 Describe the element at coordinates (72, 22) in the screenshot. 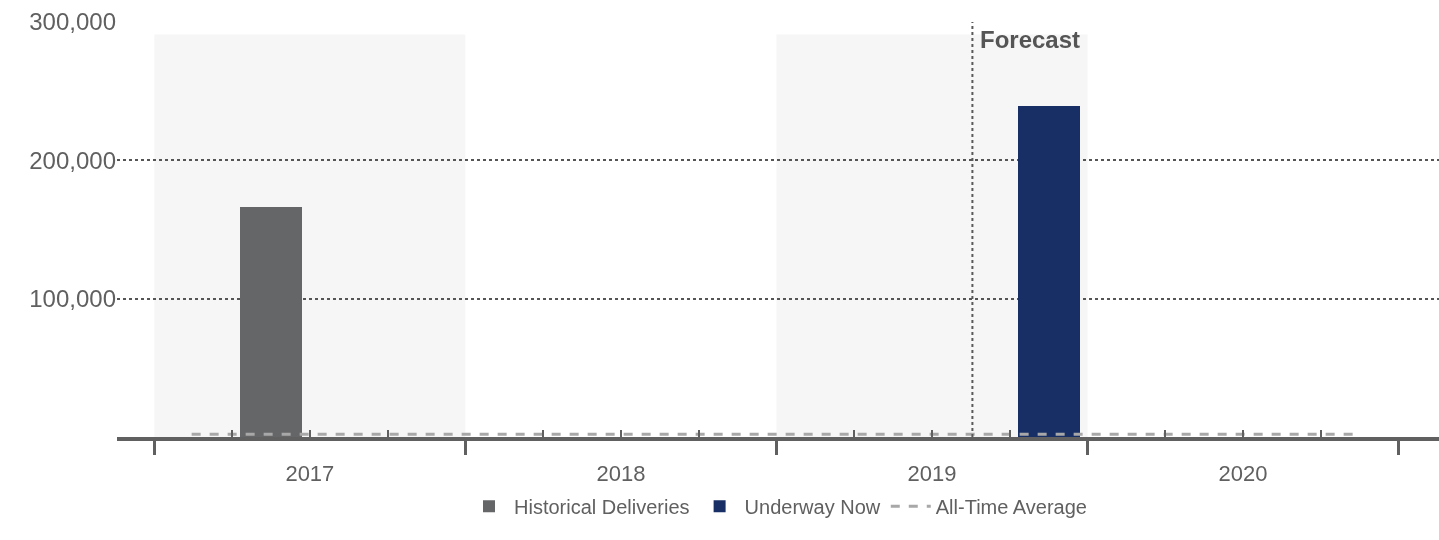

I see `y-tick-label: 300,000` at that location.